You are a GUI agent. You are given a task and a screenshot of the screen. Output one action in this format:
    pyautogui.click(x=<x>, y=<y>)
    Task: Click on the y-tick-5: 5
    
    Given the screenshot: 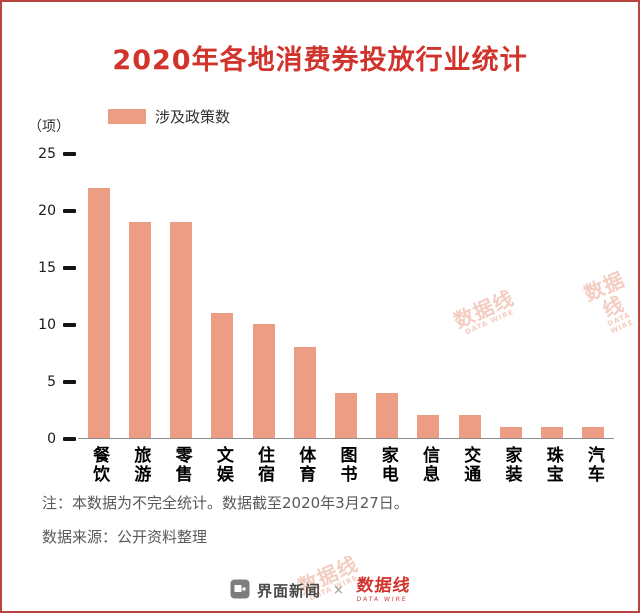 What is the action you would take?
    pyautogui.click(x=55, y=382)
    